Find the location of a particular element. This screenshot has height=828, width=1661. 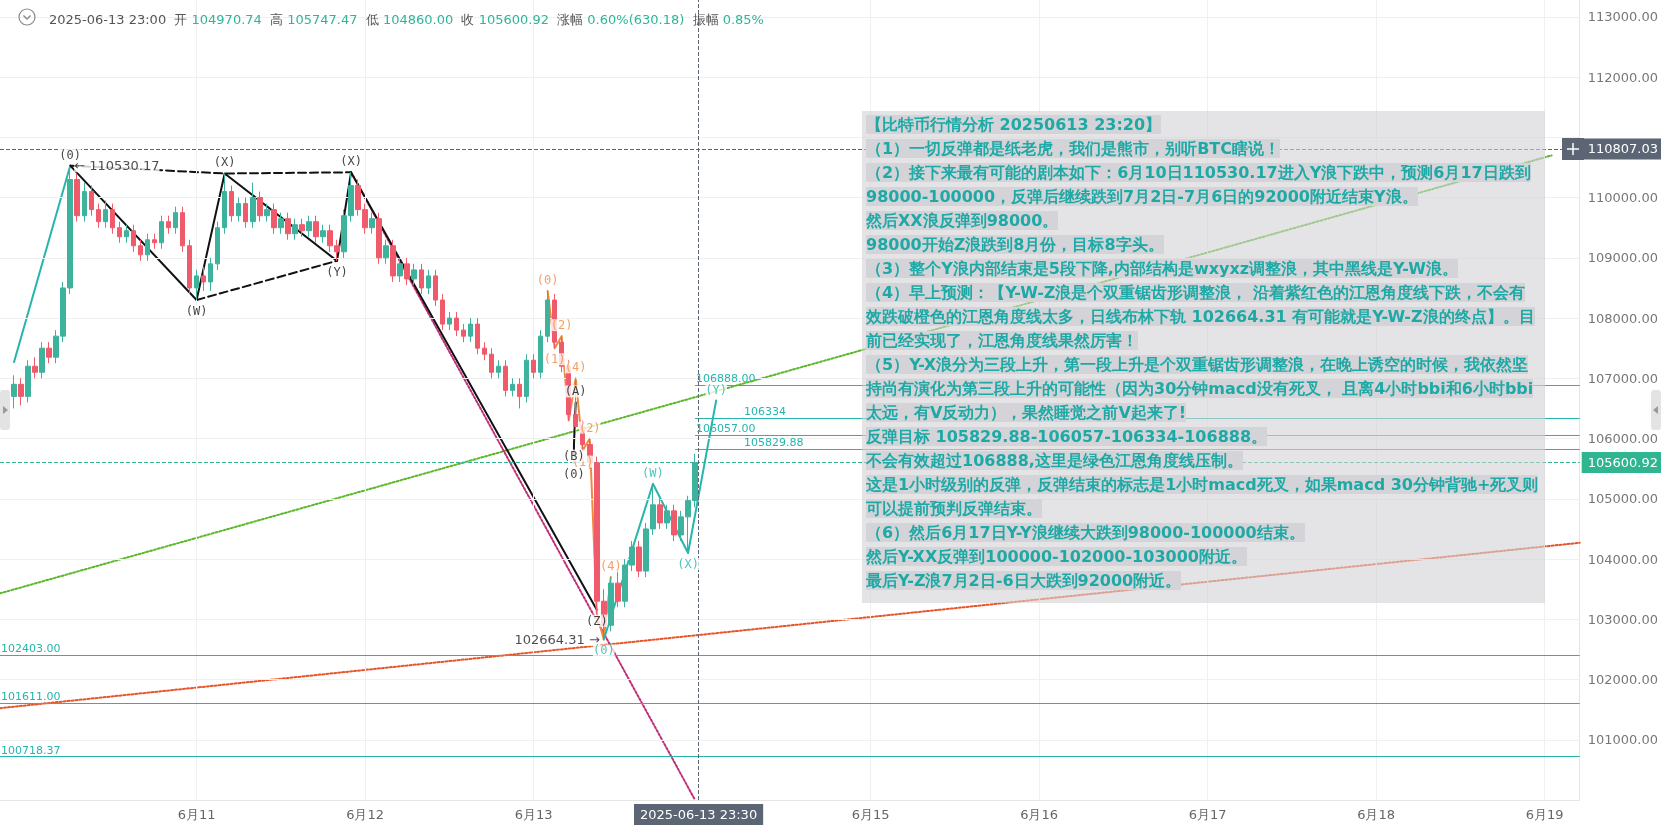

y-tick-label: 105000.00 is located at coordinates (1623, 499).